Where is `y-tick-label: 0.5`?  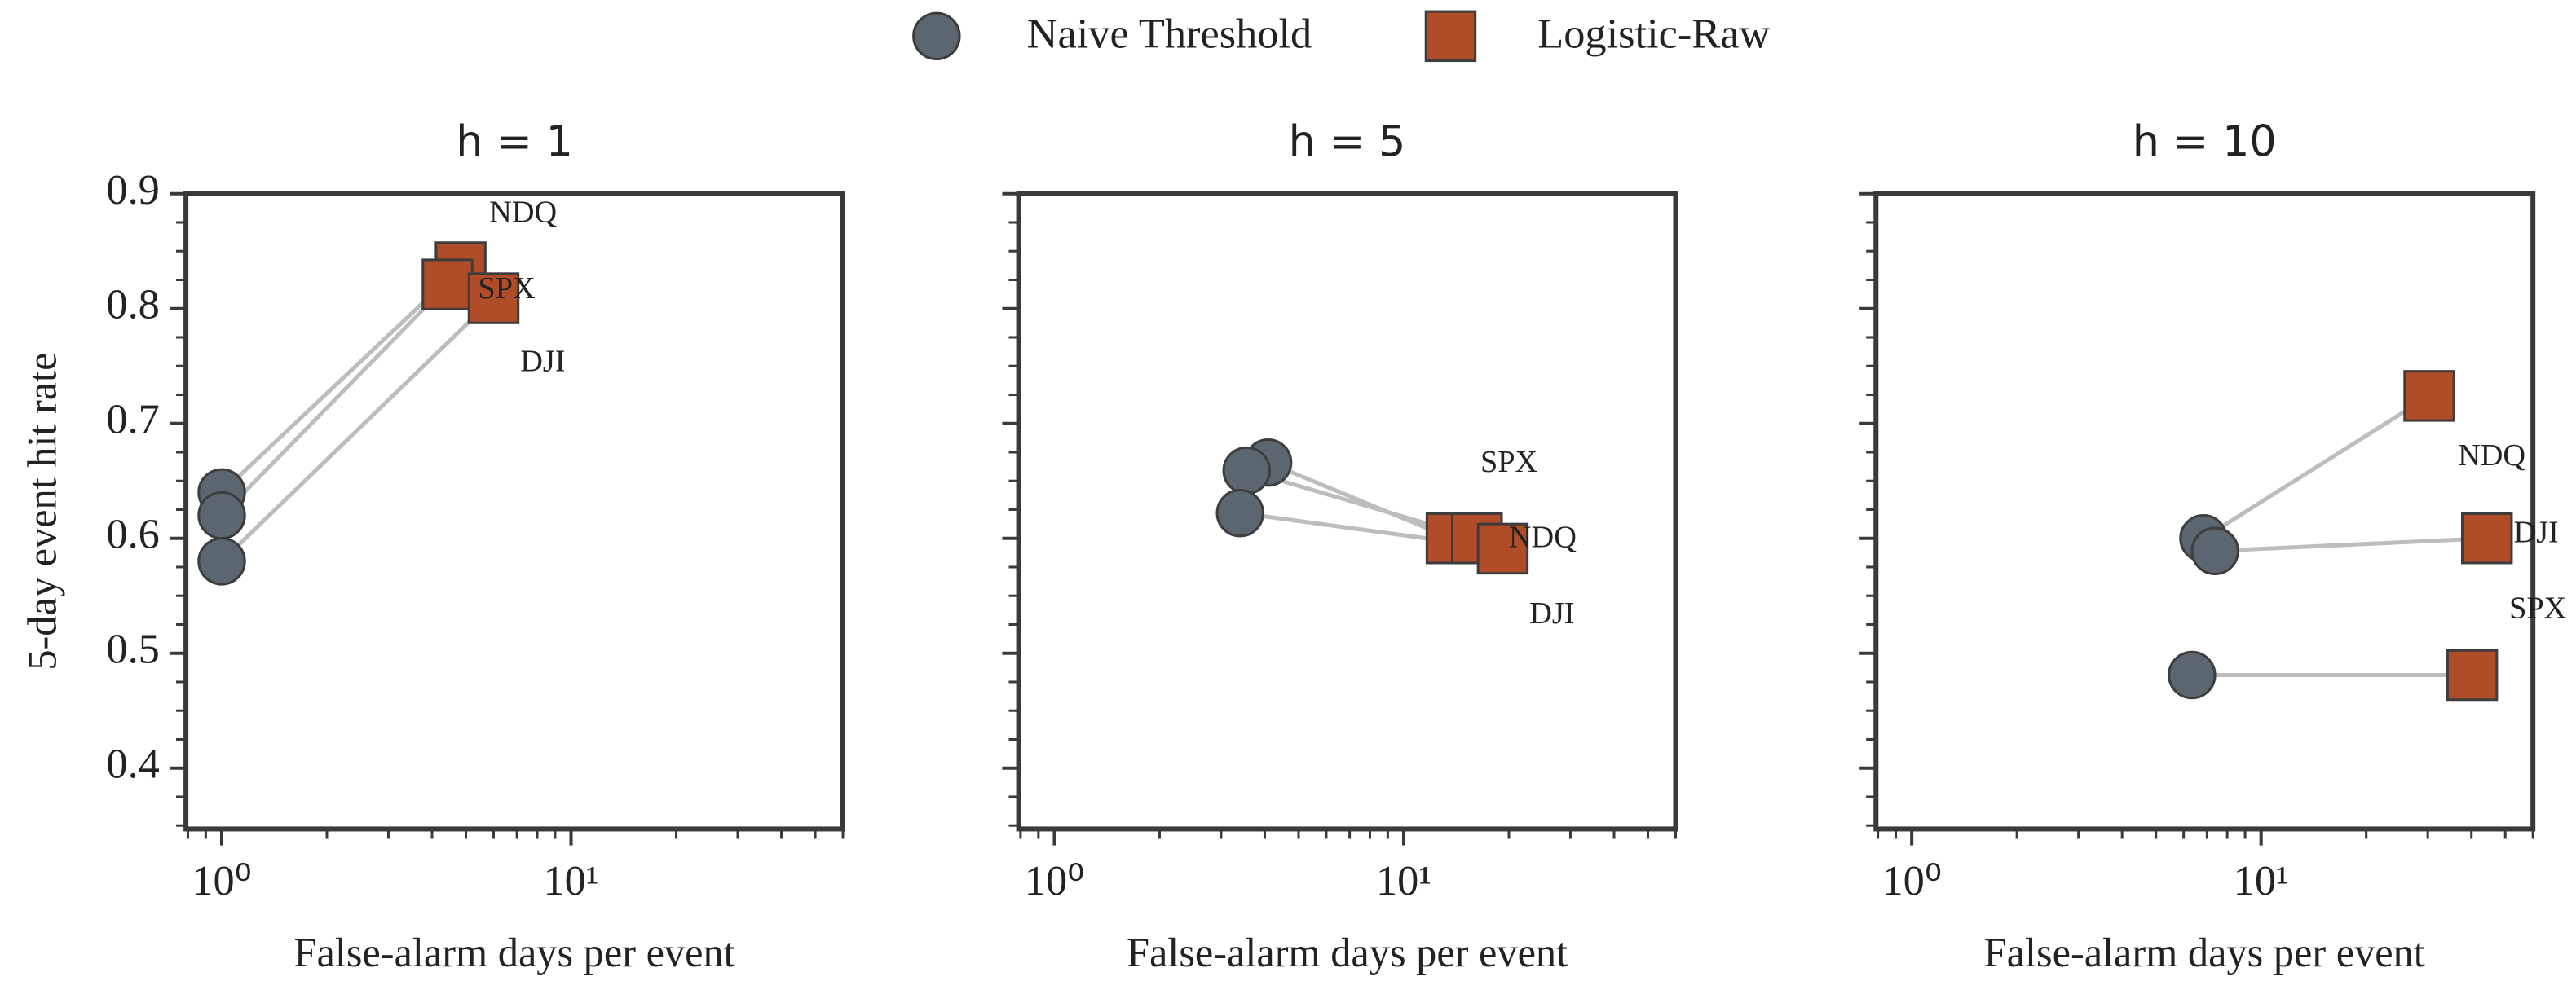 y-tick-label: 0.5 is located at coordinates (132, 649).